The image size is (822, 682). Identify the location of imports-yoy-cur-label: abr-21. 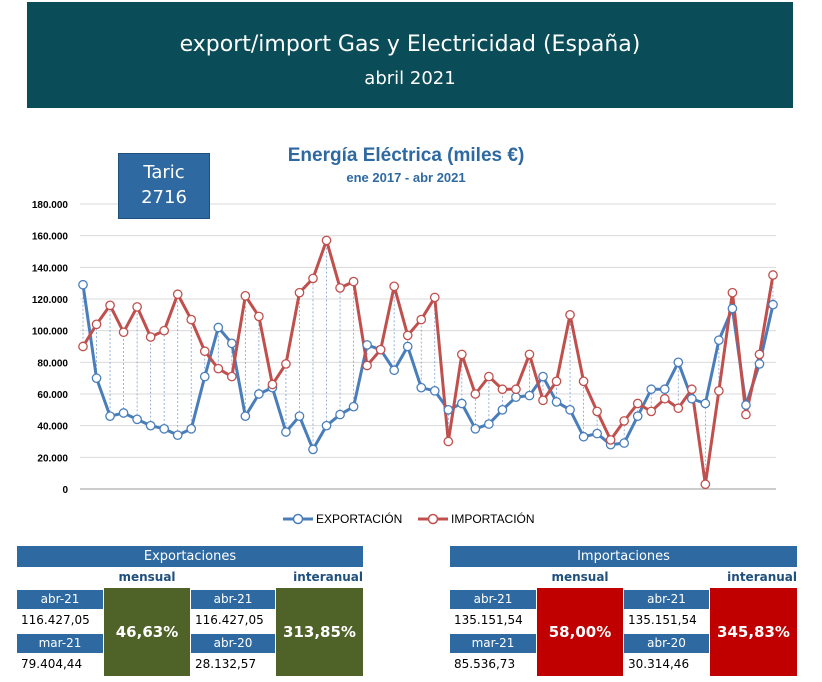
(666, 599).